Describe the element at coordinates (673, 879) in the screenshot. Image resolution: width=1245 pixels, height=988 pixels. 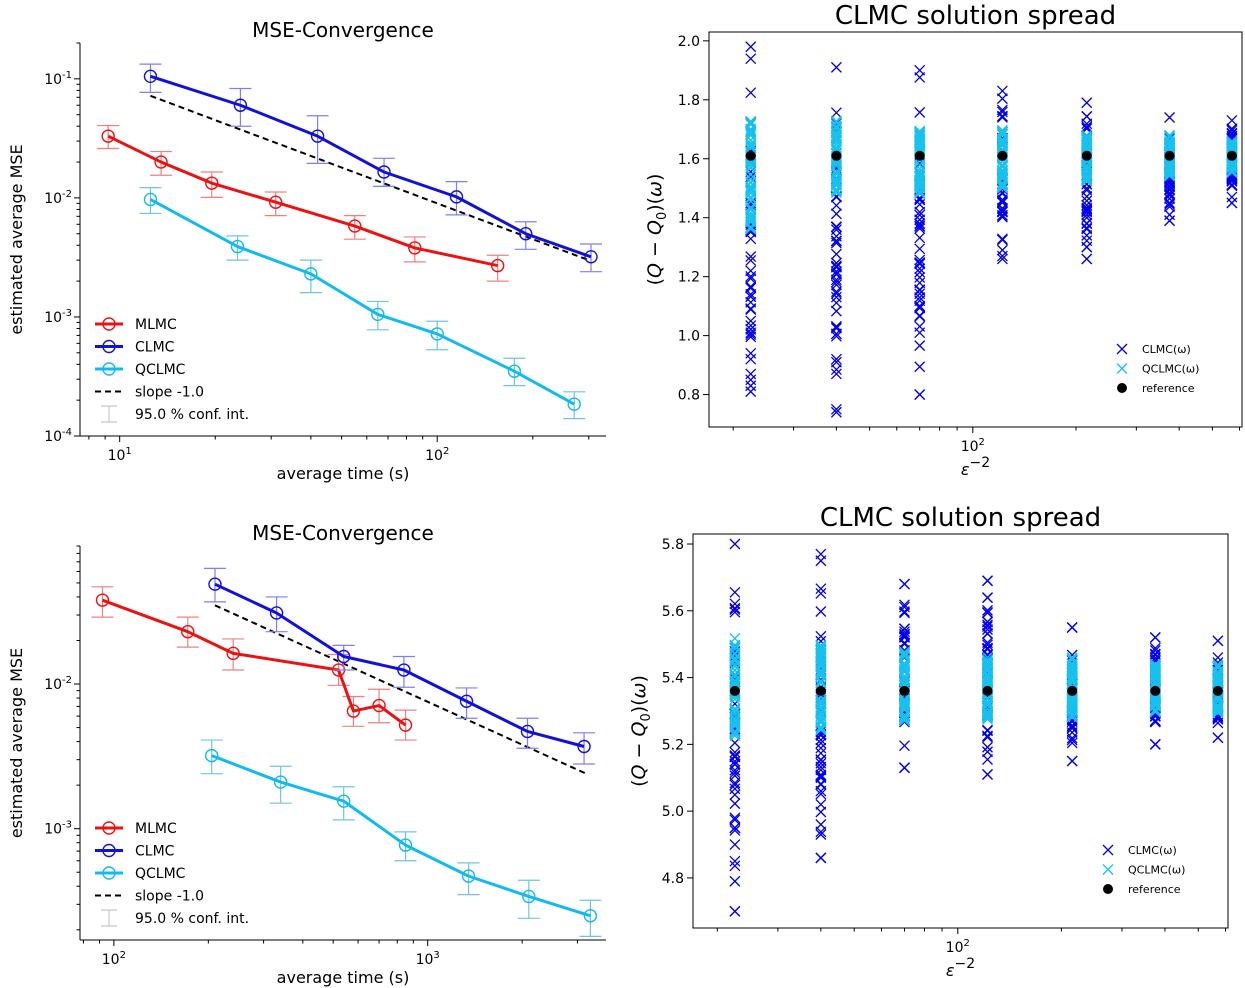
I see `y-tick-label: 4.8` at that location.